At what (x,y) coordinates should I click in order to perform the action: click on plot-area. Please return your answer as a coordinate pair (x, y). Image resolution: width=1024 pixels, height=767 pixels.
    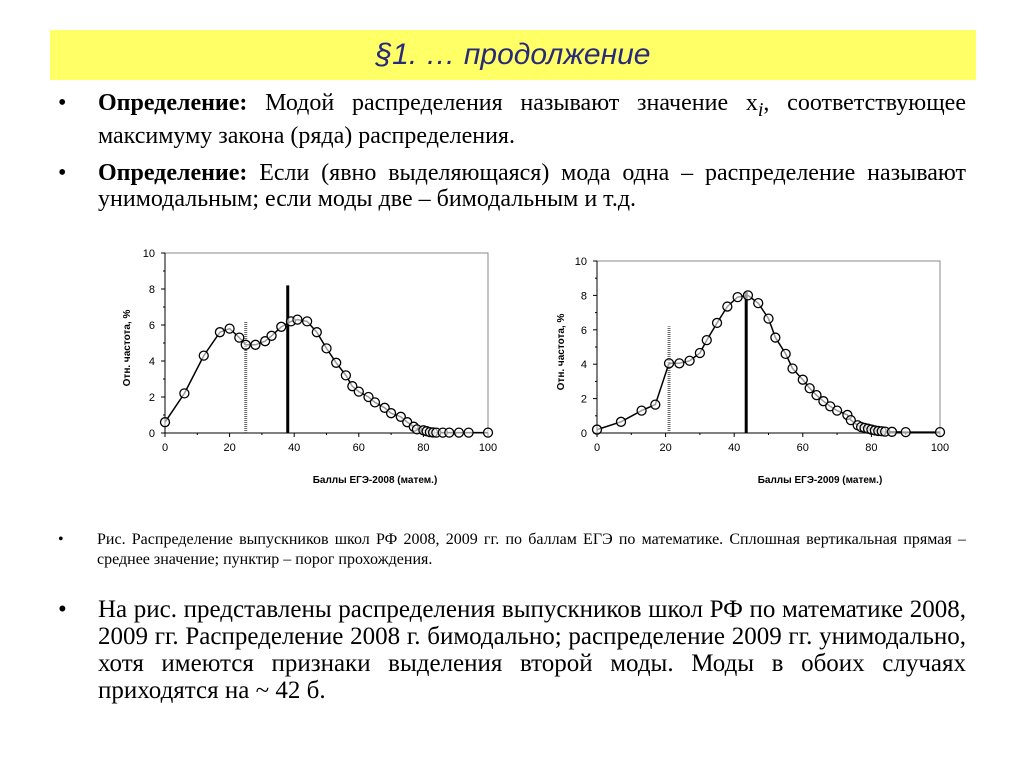
    Looking at the image, I should click on (326, 343).